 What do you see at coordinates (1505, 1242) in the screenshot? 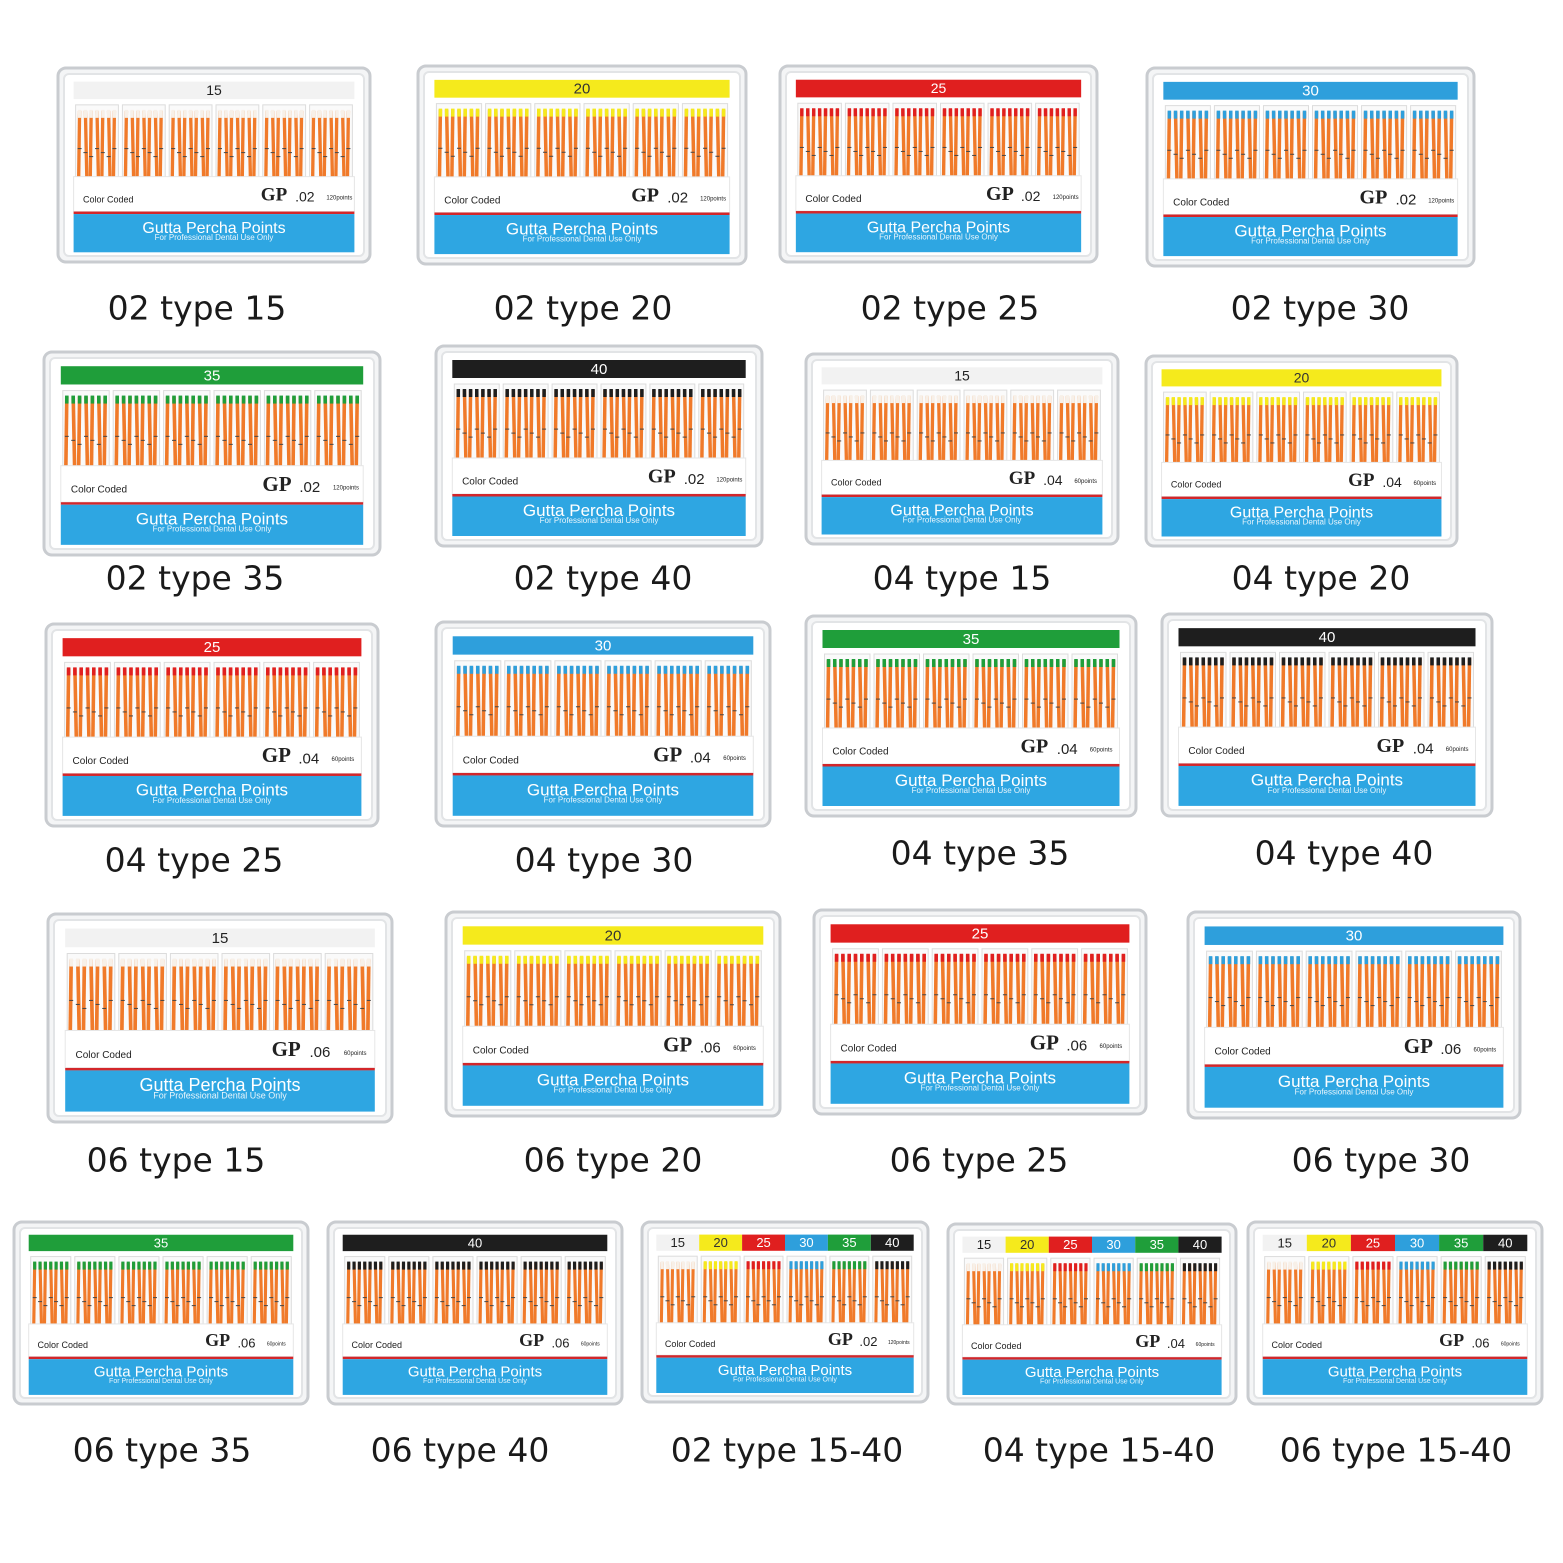
I see `size-label: 40` at bounding box center [1505, 1242].